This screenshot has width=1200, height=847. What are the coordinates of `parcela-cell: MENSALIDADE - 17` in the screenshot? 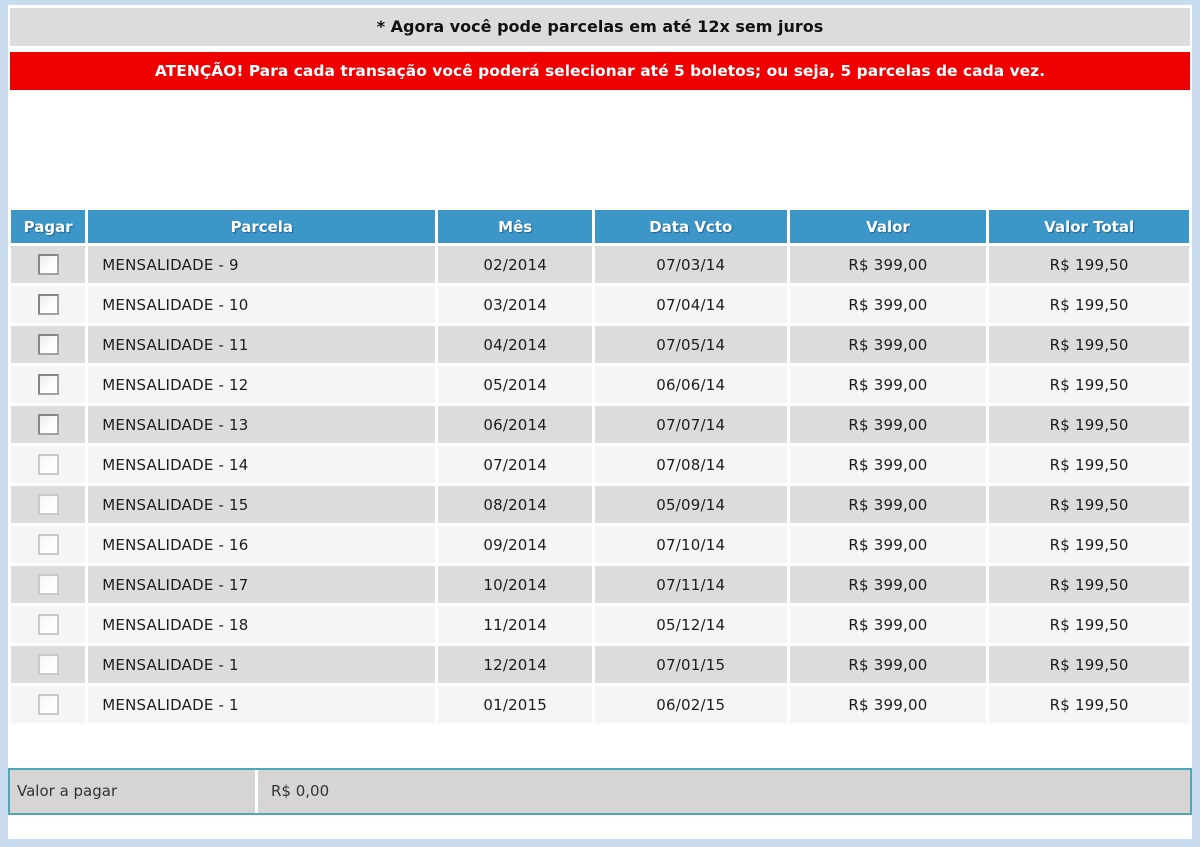 It's located at (262, 584).